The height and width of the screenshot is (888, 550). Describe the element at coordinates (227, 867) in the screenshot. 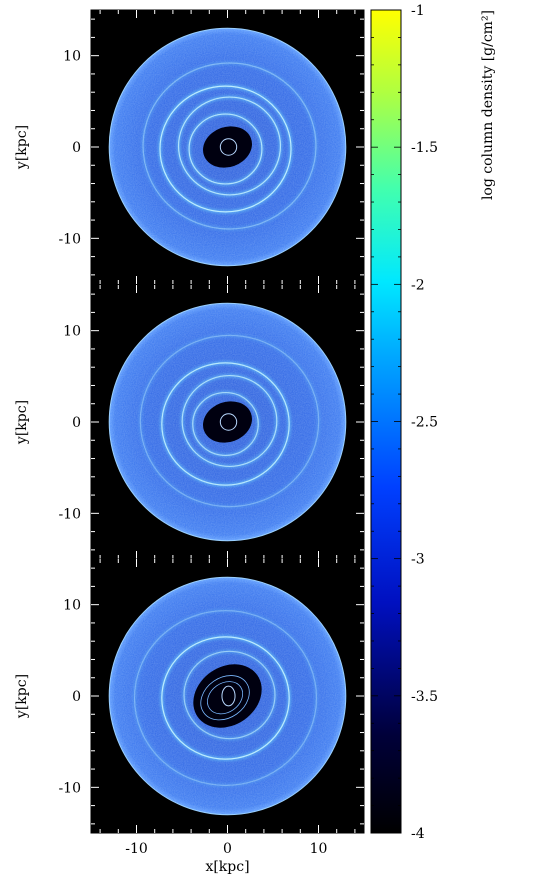

I see `x-axis-label: x[kpc]` at that location.